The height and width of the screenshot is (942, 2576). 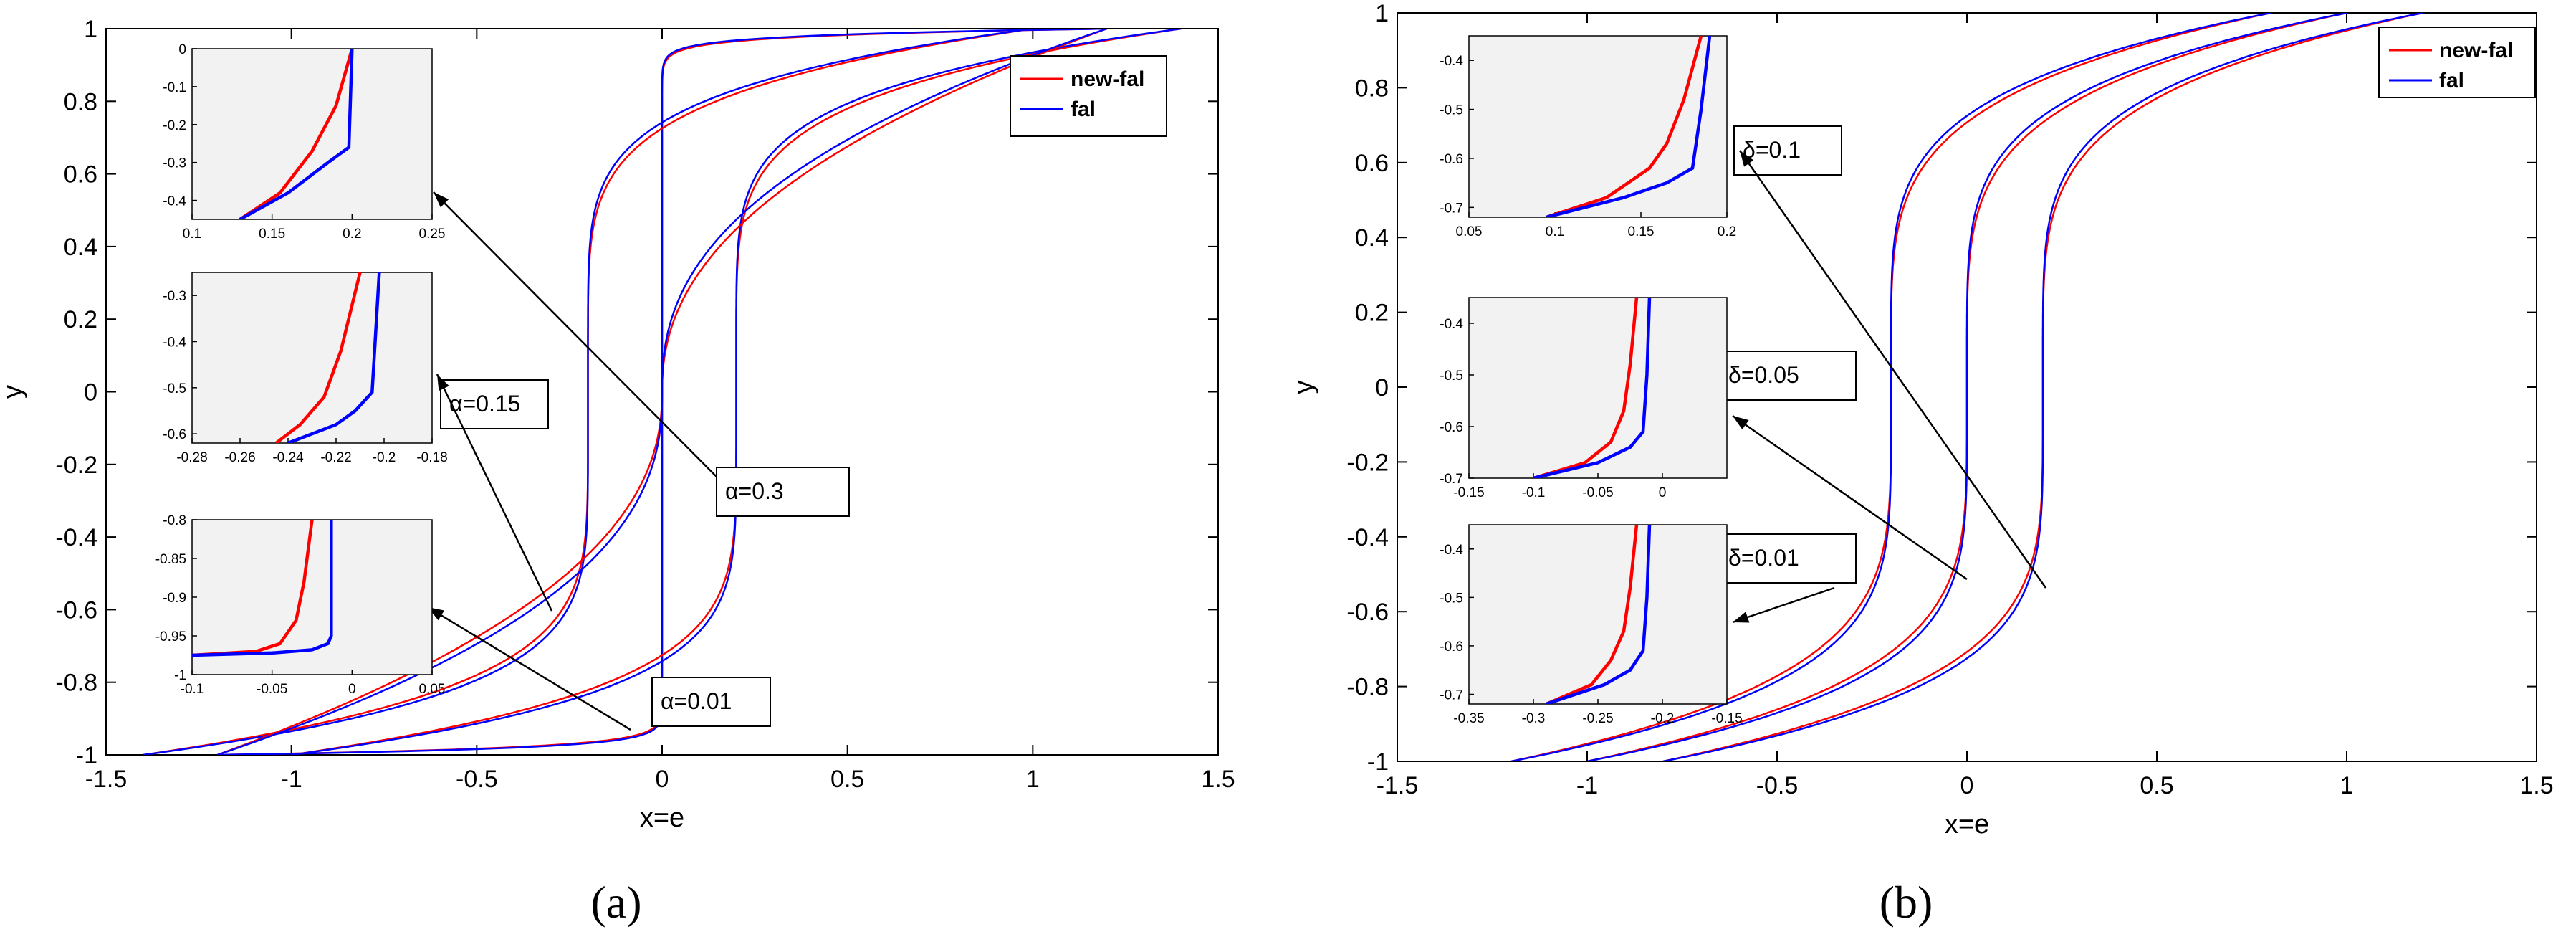 I want to click on inset-y-tick-label: -0.9, so click(x=174, y=598).